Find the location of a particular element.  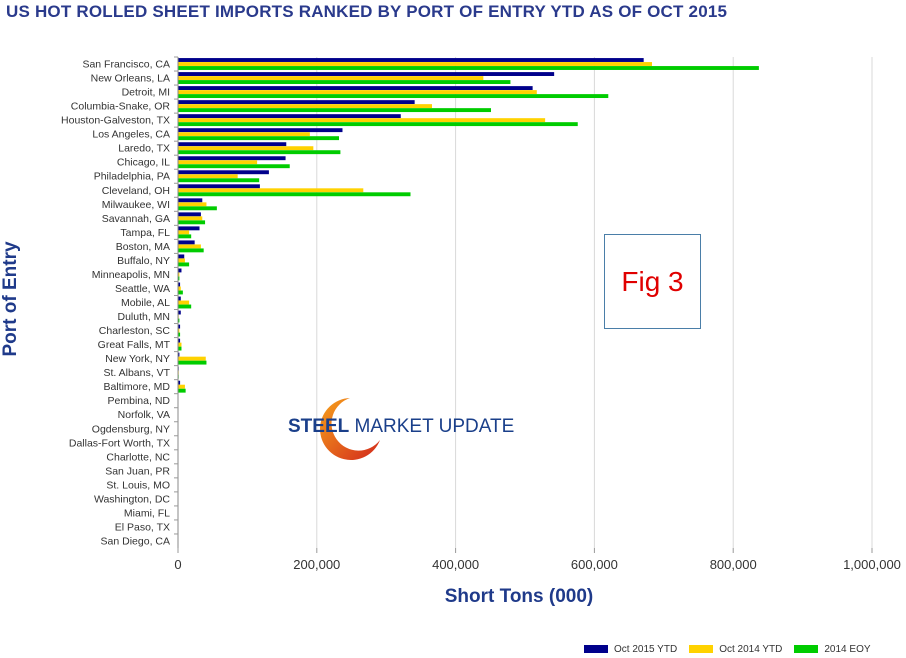

y-tick-label: San Francisco, CA is located at coordinates (126, 65).